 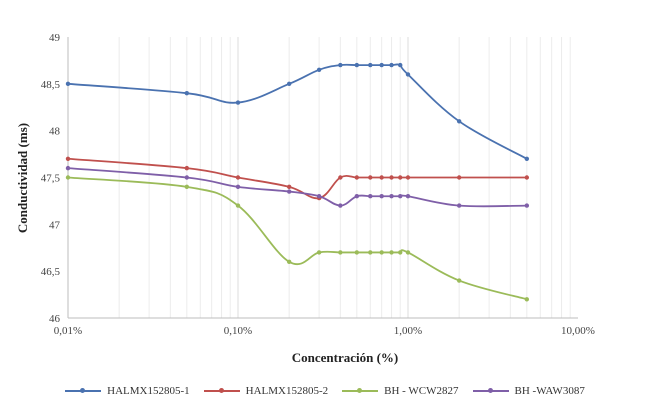 I want to click on y-tick-label: 48,5, so click(x=51, y=85).